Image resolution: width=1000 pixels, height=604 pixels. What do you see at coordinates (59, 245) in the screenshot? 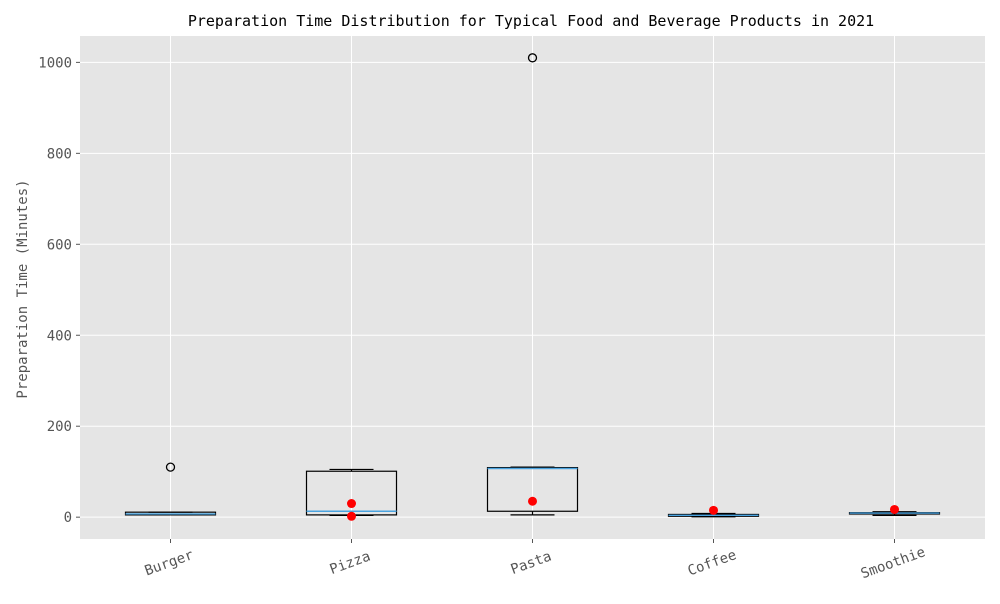
I see `y-tick-label: 600` at bounding box center [59, 245].